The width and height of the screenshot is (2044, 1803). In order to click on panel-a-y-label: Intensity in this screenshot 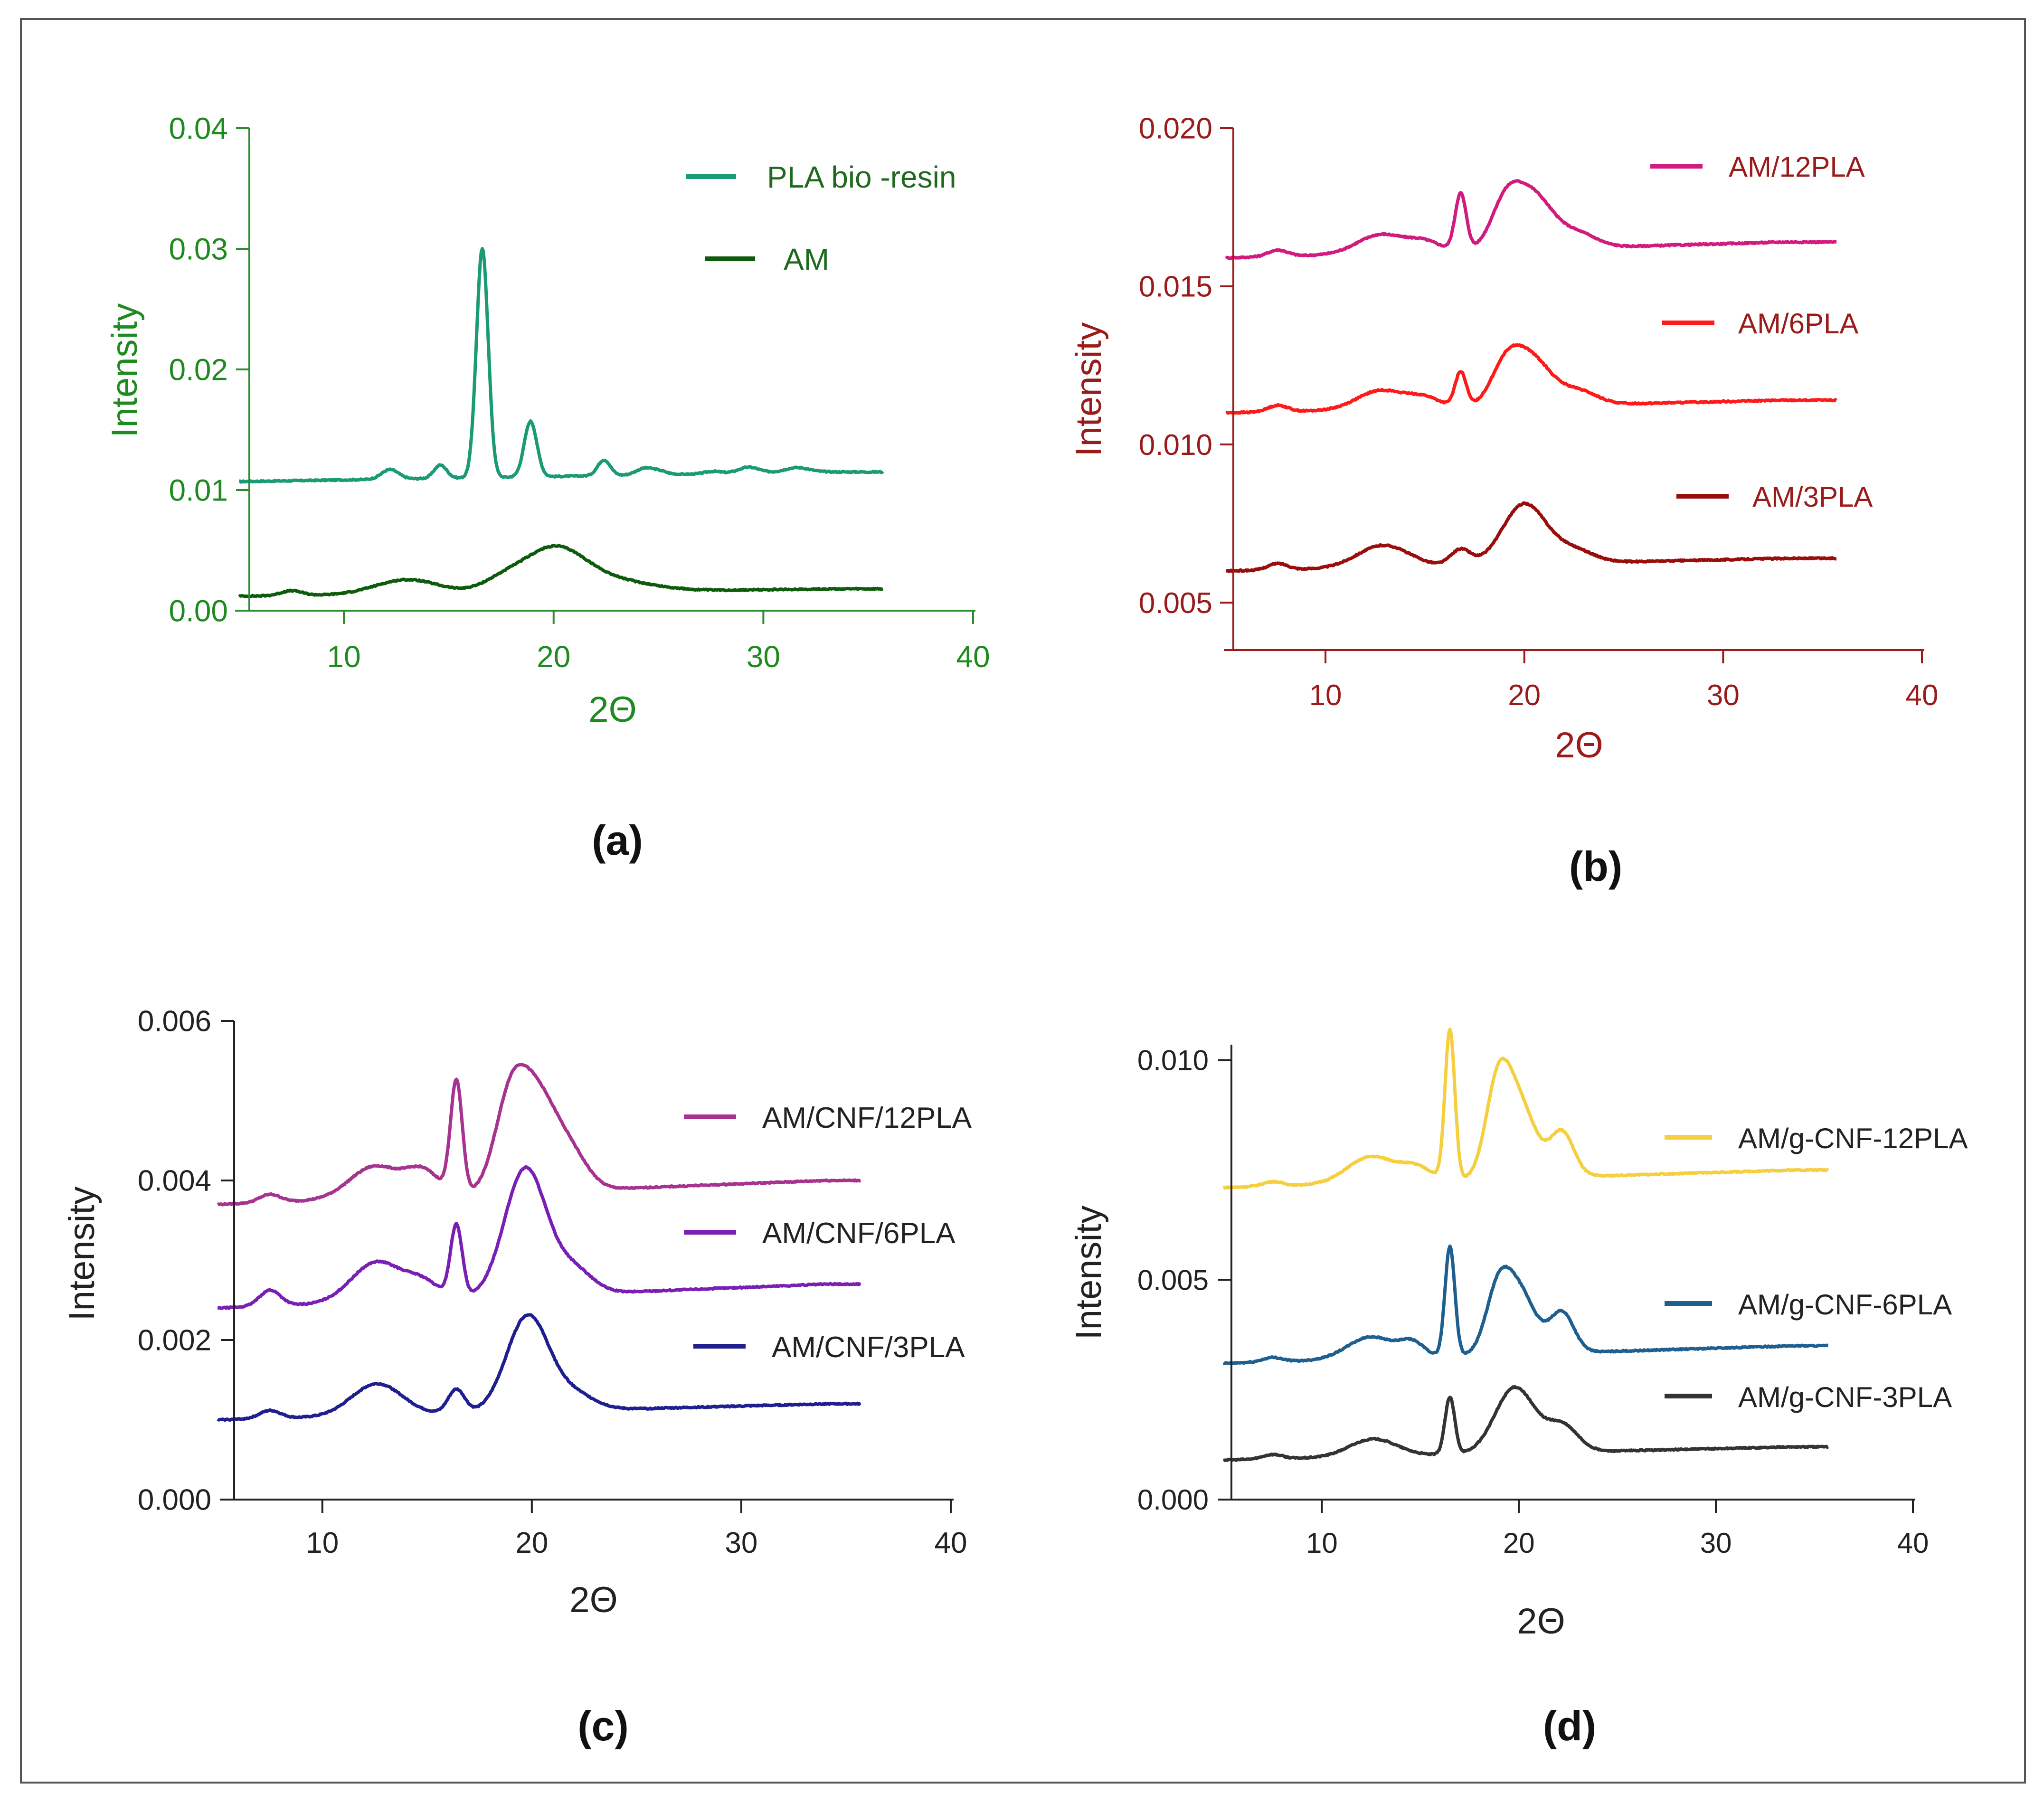, I will do `click(124, 370)`.